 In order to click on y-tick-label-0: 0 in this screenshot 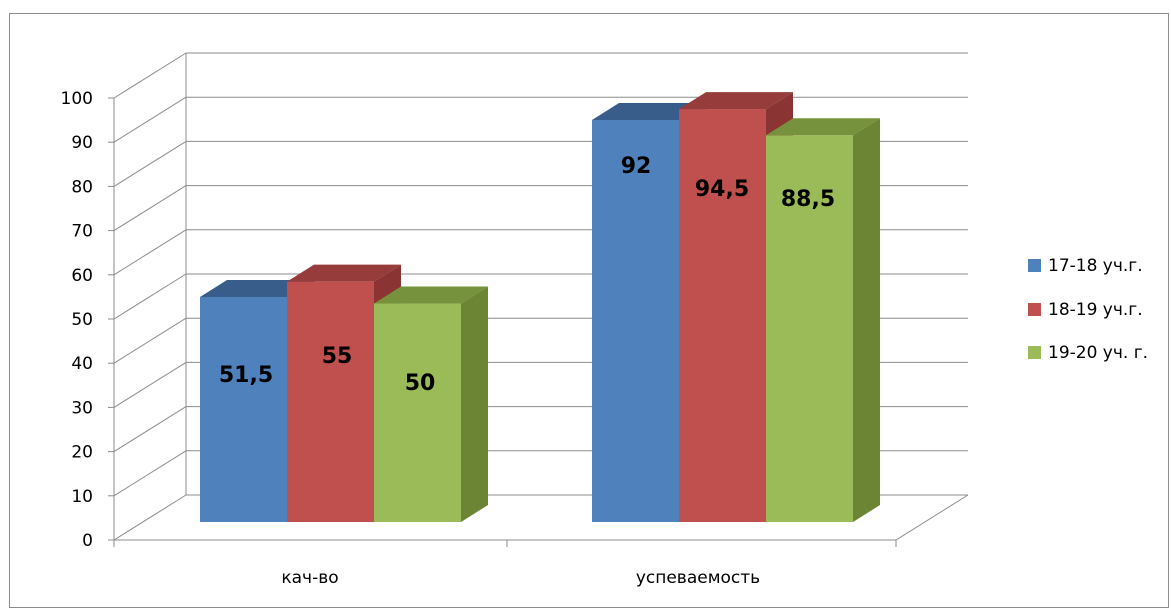, I will do `click(87, 541)`.